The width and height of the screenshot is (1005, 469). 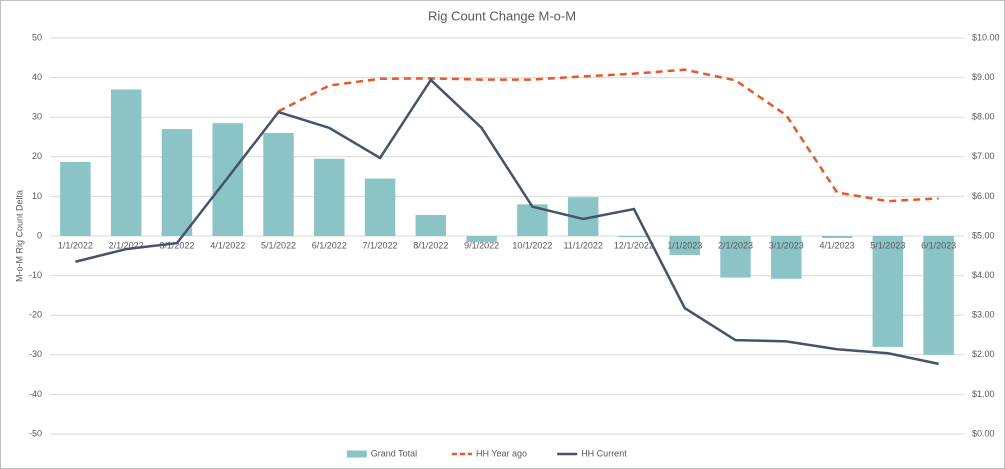 What do you see at coordinates (394, 453) in the screenshot?
I see `legend-label: Grand Total` at bounding box center [394, 453].